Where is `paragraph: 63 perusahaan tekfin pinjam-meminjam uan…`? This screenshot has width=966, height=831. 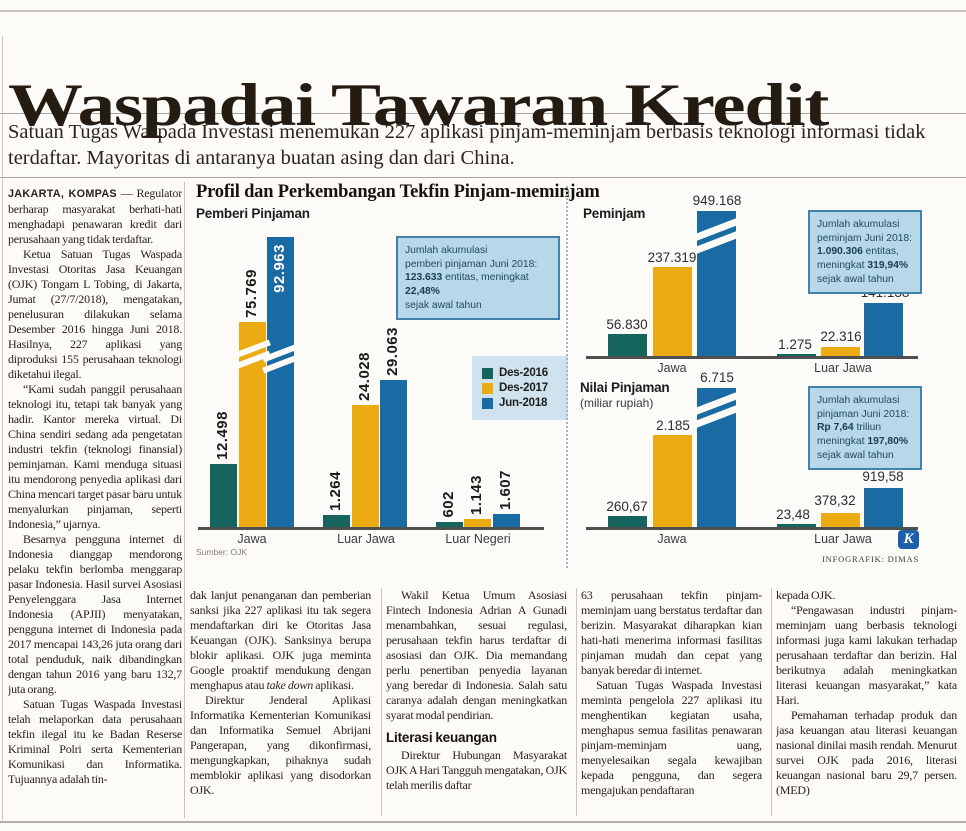
paragraph: 63 perusahaan tekfin pinjam-meminjam uan… is located at coordinates (671, 632).